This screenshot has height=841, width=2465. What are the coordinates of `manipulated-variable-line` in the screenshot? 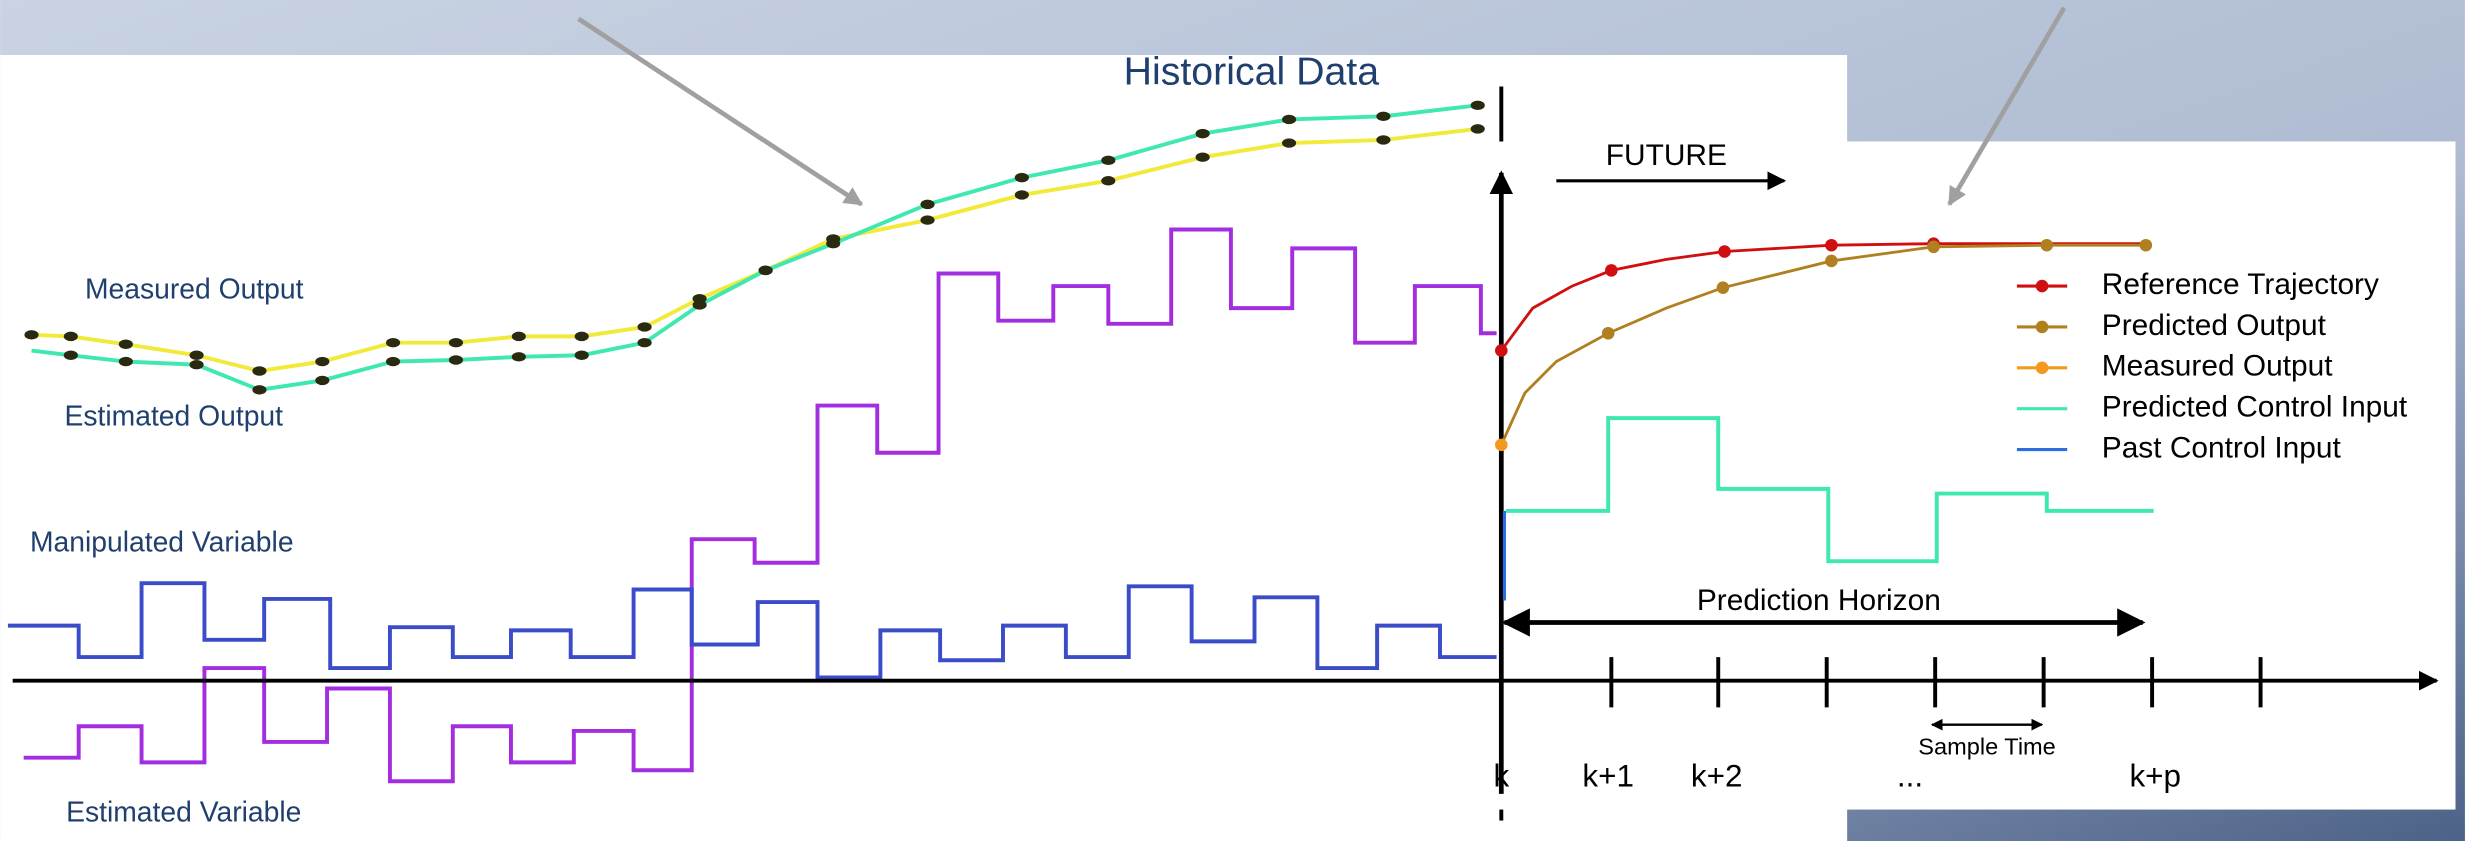 It's located at (752, 630).